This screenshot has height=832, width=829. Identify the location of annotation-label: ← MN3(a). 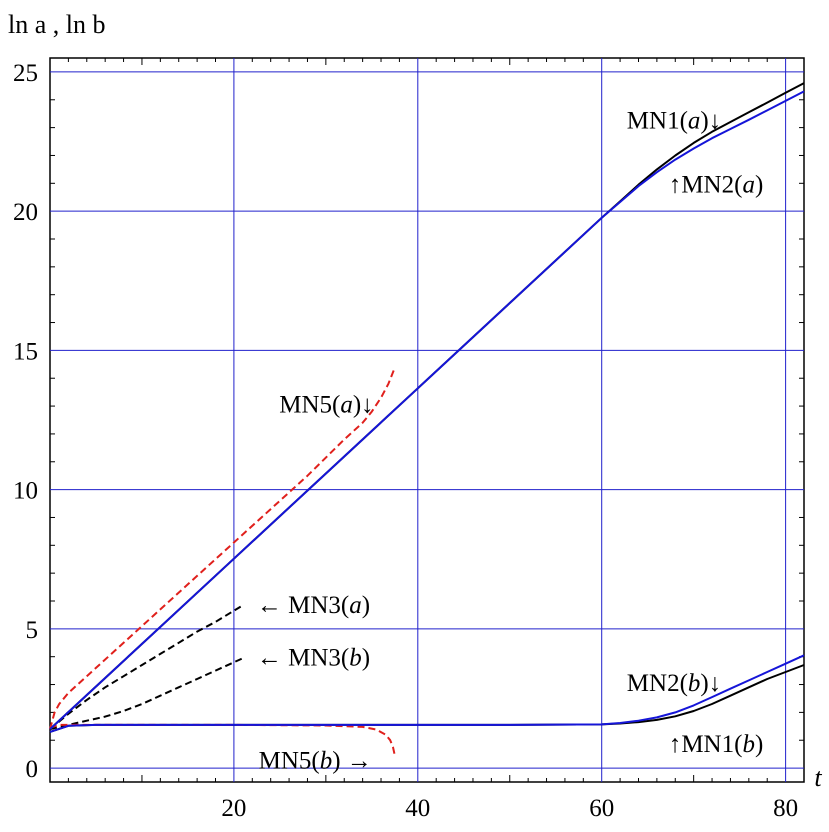
(313, 605).